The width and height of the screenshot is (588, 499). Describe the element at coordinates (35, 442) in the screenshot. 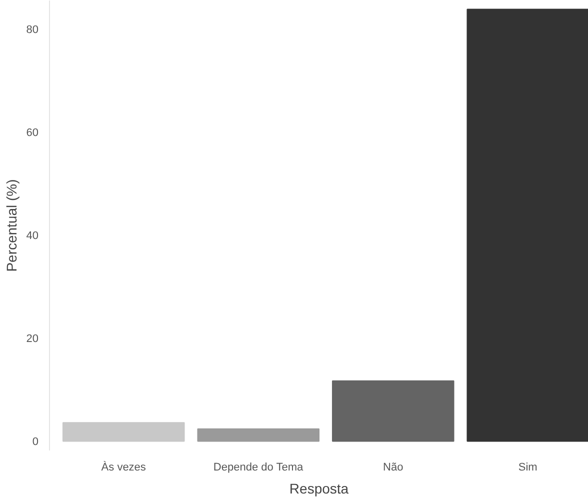

I see `y-tick-label: 0` at that location.